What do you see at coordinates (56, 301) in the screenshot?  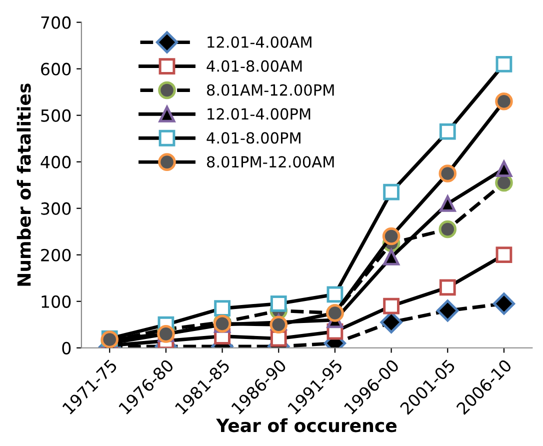 I see `y-tick-label: 100` at bounding box center [56, 301].